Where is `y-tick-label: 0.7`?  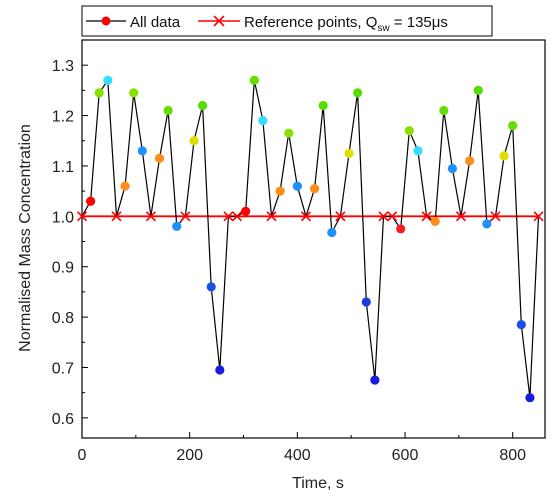
y-tick-label: 0.7 is located at coordinates (63, 368).